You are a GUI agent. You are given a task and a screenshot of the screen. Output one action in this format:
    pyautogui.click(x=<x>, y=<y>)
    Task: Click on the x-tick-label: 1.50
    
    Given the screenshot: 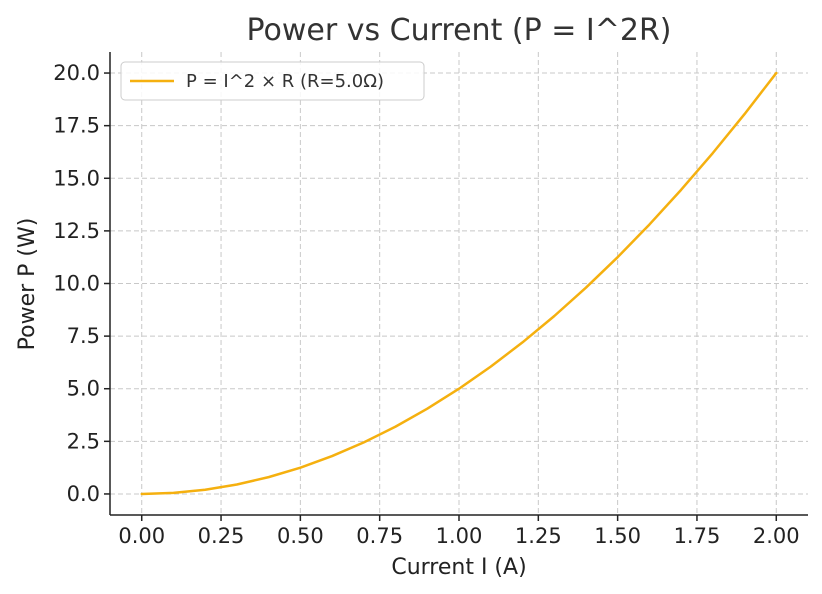 What is the action you would take?
    pyautogui.click(x=617, y=536)
    